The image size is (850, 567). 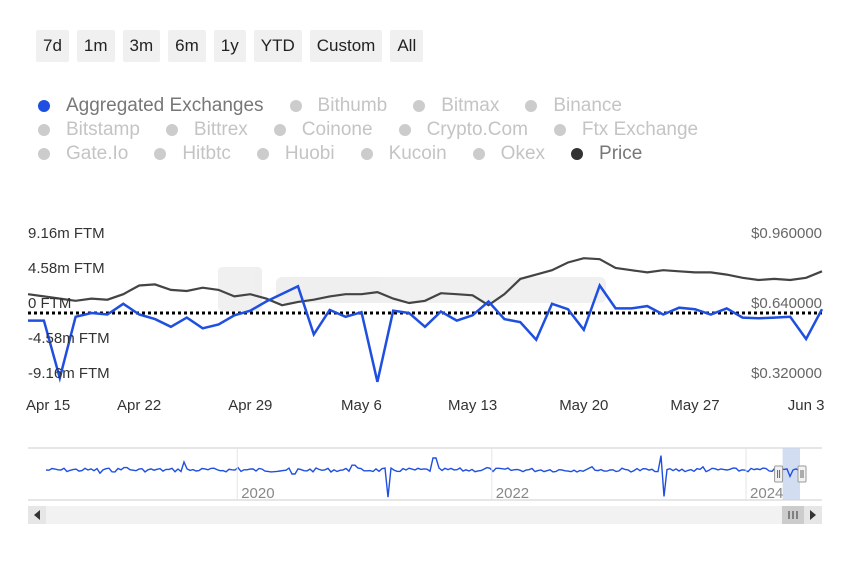 What do you see at coordinates (52, 46) in the screenshot?
I see `range-button-7d: 7d` at bounding box center [52, 46].